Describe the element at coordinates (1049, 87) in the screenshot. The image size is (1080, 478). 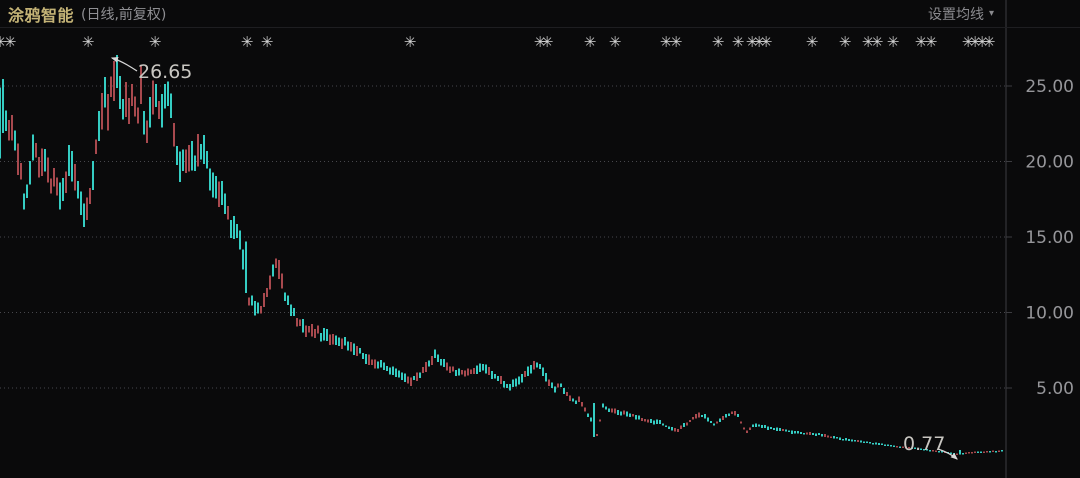
I see `y-axis-label: 25.00` at that location.